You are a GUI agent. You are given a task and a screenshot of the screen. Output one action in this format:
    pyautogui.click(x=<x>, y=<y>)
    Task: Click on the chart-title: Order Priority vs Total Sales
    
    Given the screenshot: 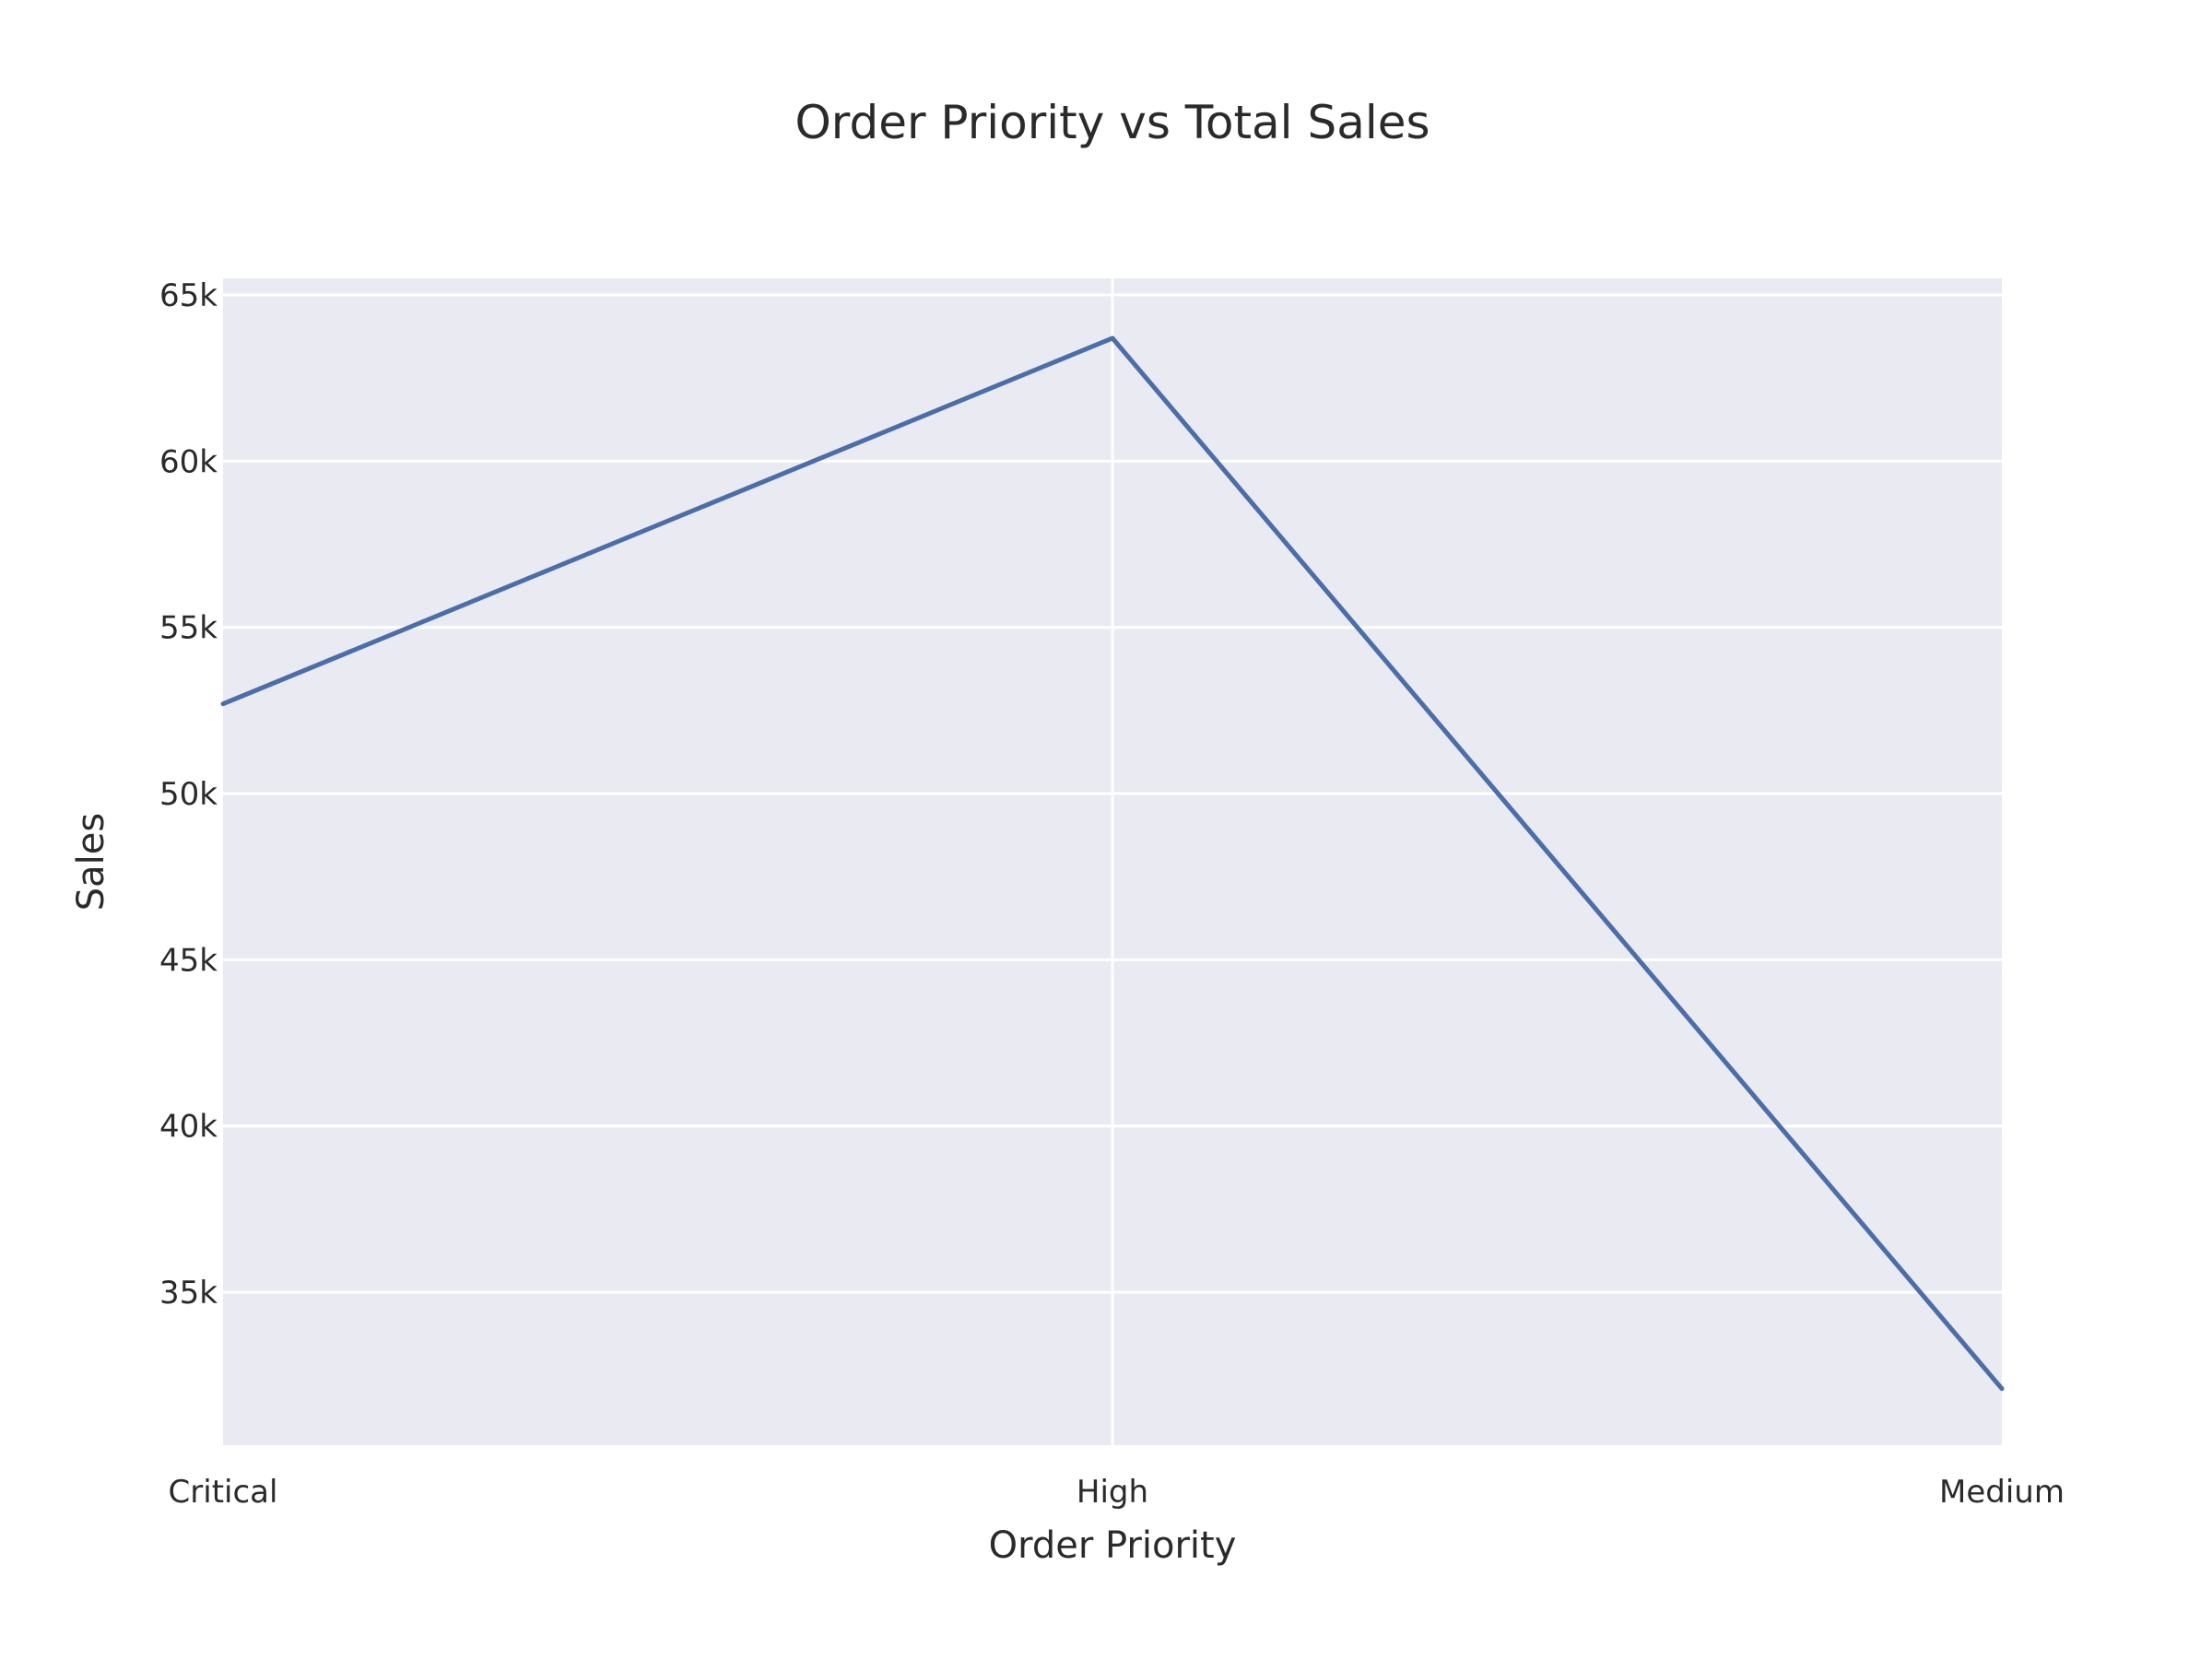 What is the action you would take?
    pyautogui.click(x=1112, y=122)
    